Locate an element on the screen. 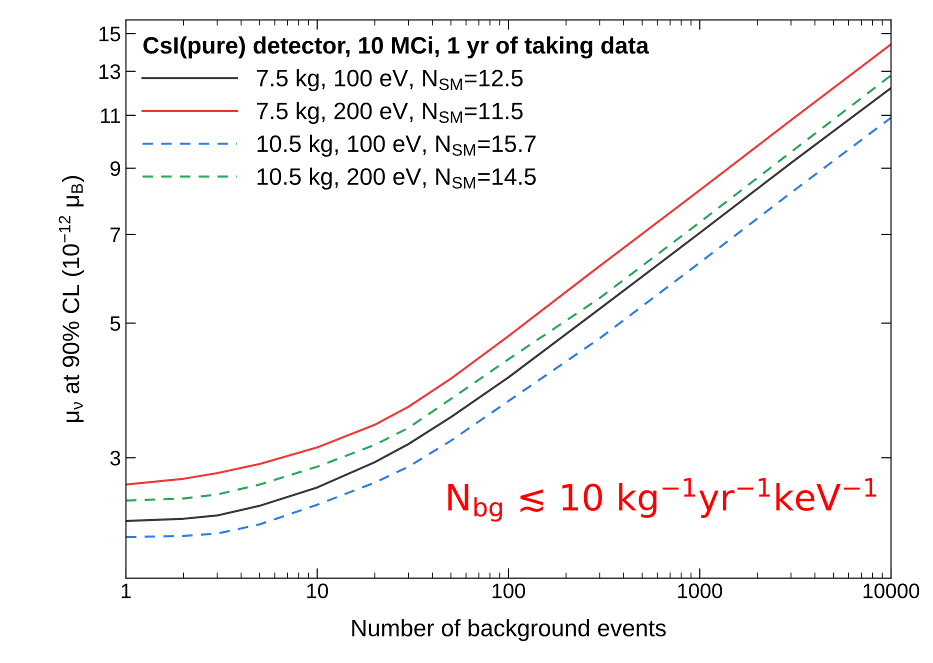 The image size is (933, 663). x-tick-label: 100 is located at coordinates (509, 591).